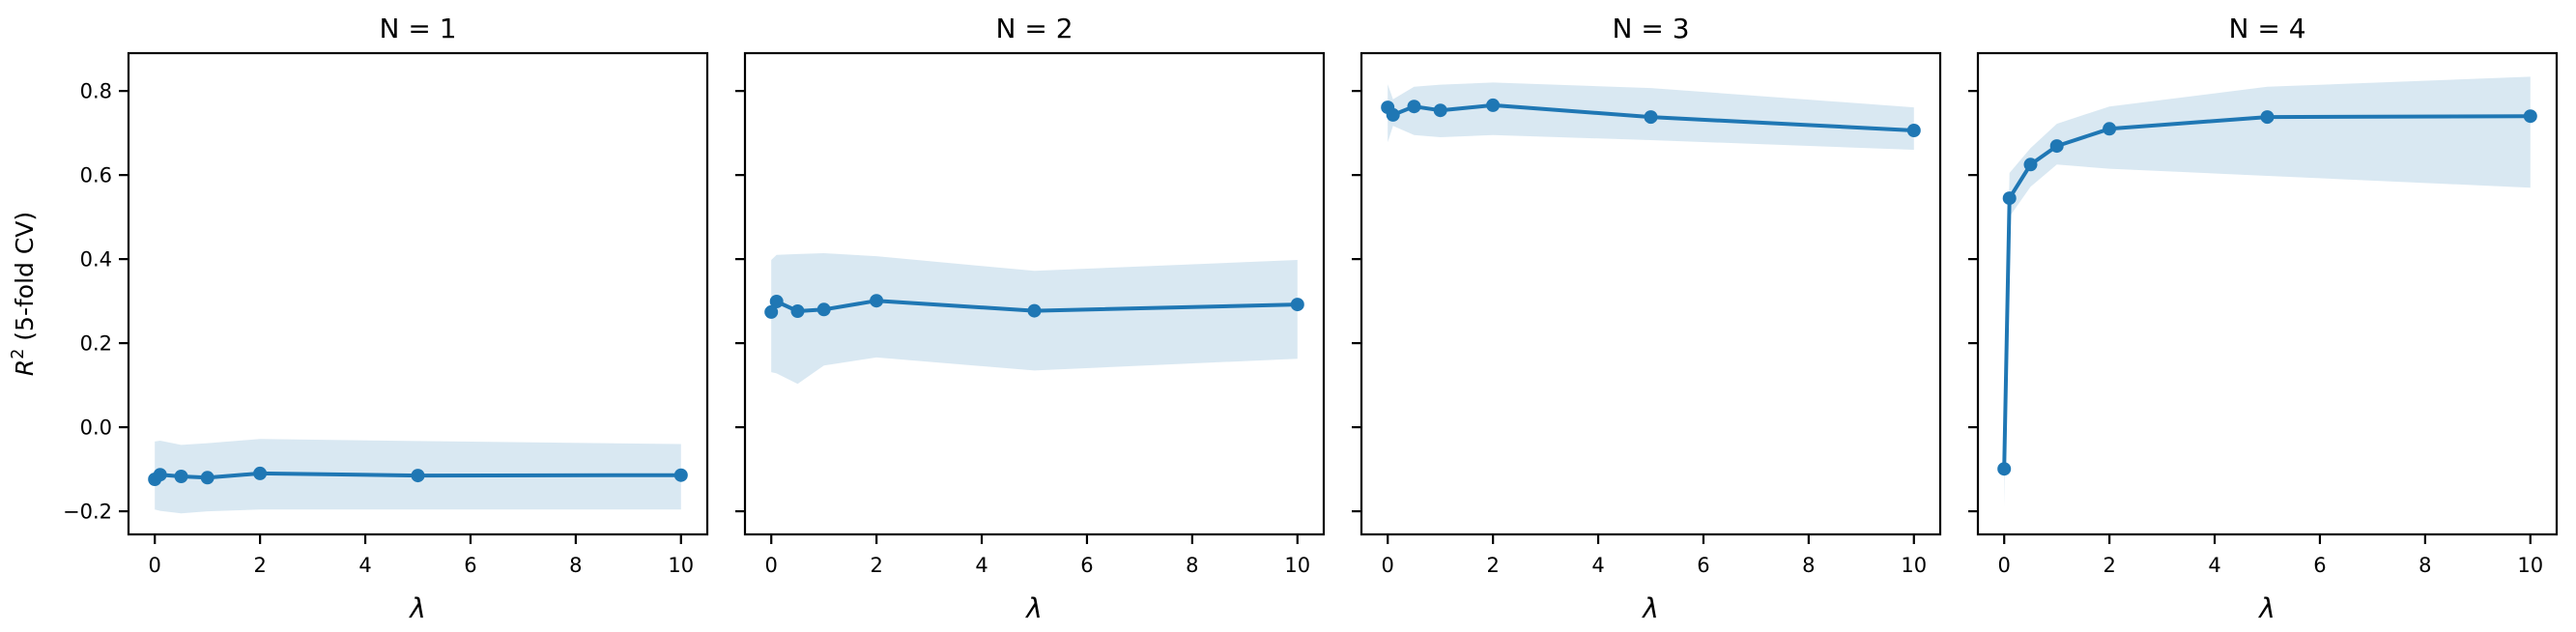 Image resolution: width=2576 pixels, height=632 pixels. Describe the element at coordinates (96, 175) in the screenshot. I see `y-axis-tick-label: 0.6` at that location.